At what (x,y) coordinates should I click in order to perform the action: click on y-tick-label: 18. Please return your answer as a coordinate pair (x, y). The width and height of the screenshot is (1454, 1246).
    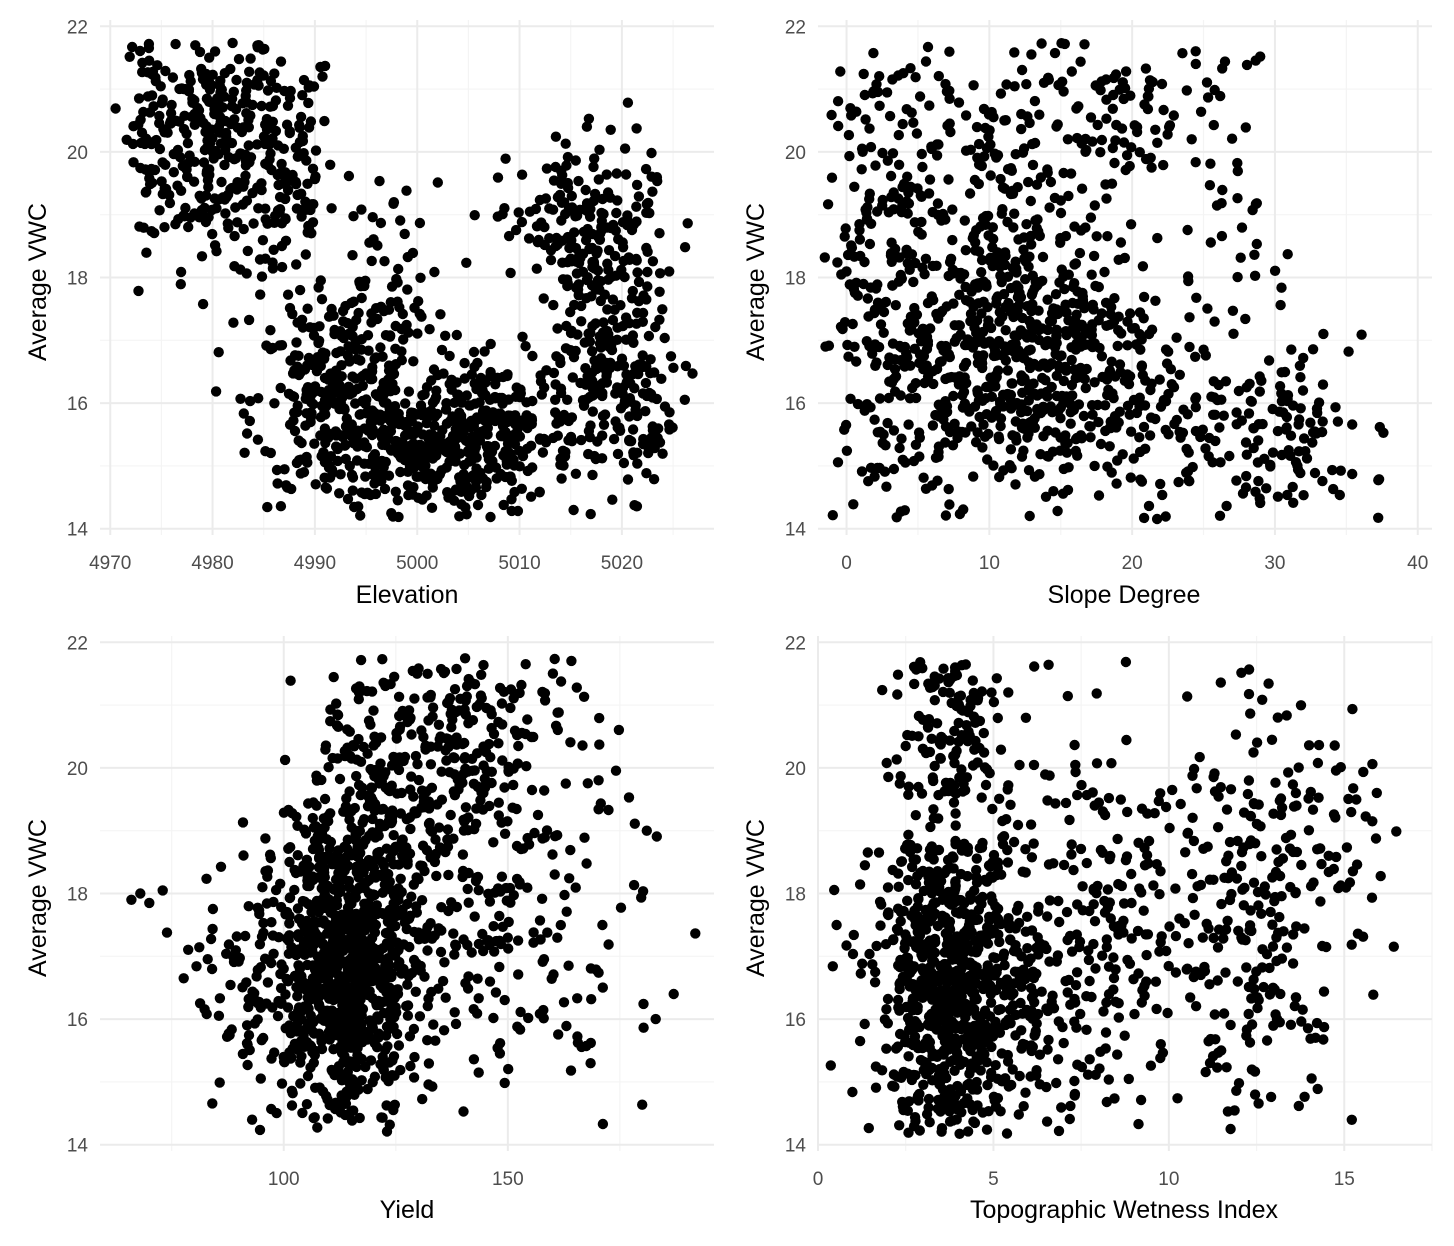
    Looking at the image, I should click on (795, 279).